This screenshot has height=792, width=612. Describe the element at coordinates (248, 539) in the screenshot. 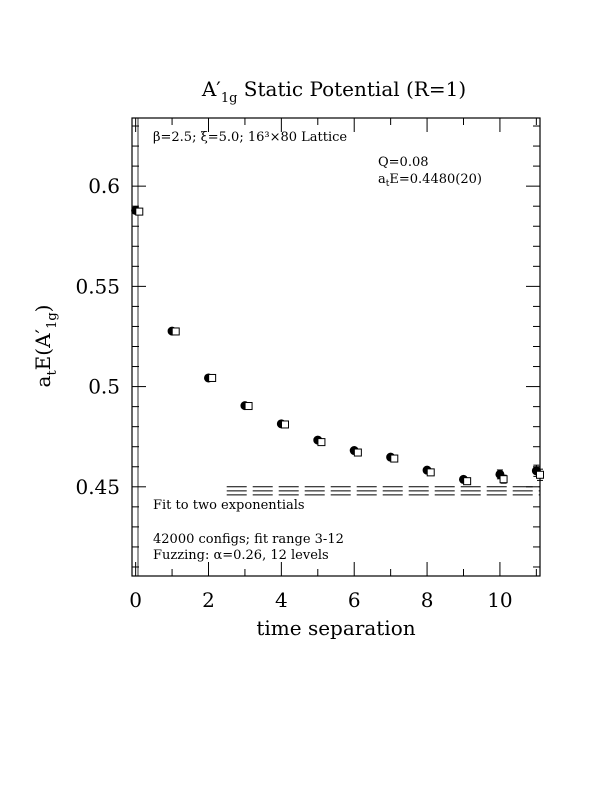

I see `configs-annotation: 42000 configs; fit range 3-12` at that location.